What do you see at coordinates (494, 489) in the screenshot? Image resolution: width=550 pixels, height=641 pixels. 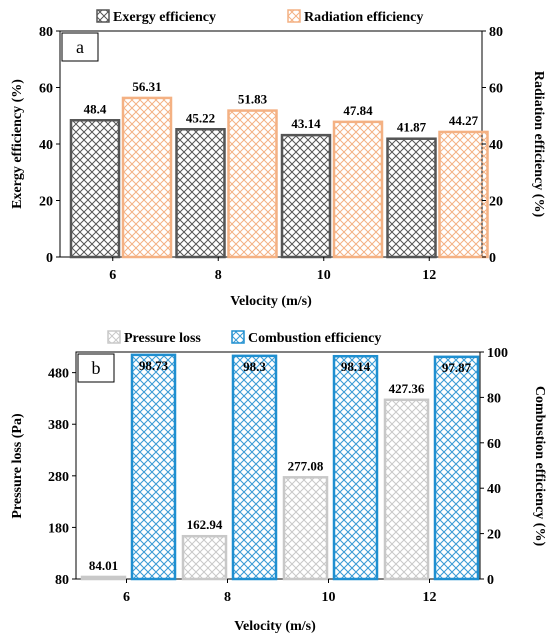 I see `y-right-tick-label-b-40: 40` at bounding box center [494, 489].